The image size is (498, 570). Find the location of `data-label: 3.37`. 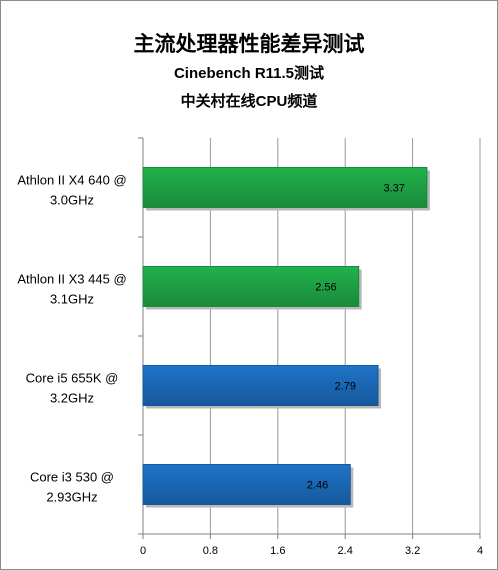

data-label: 3.37 is located at coordinates (394, 189).